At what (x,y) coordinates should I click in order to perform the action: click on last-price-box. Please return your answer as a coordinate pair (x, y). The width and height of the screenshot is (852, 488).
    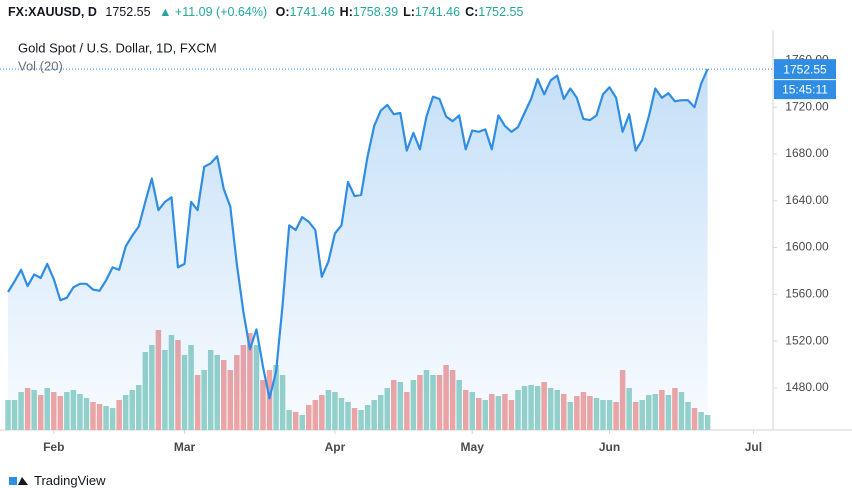
    Looking at the image, I should click on (805, 69).